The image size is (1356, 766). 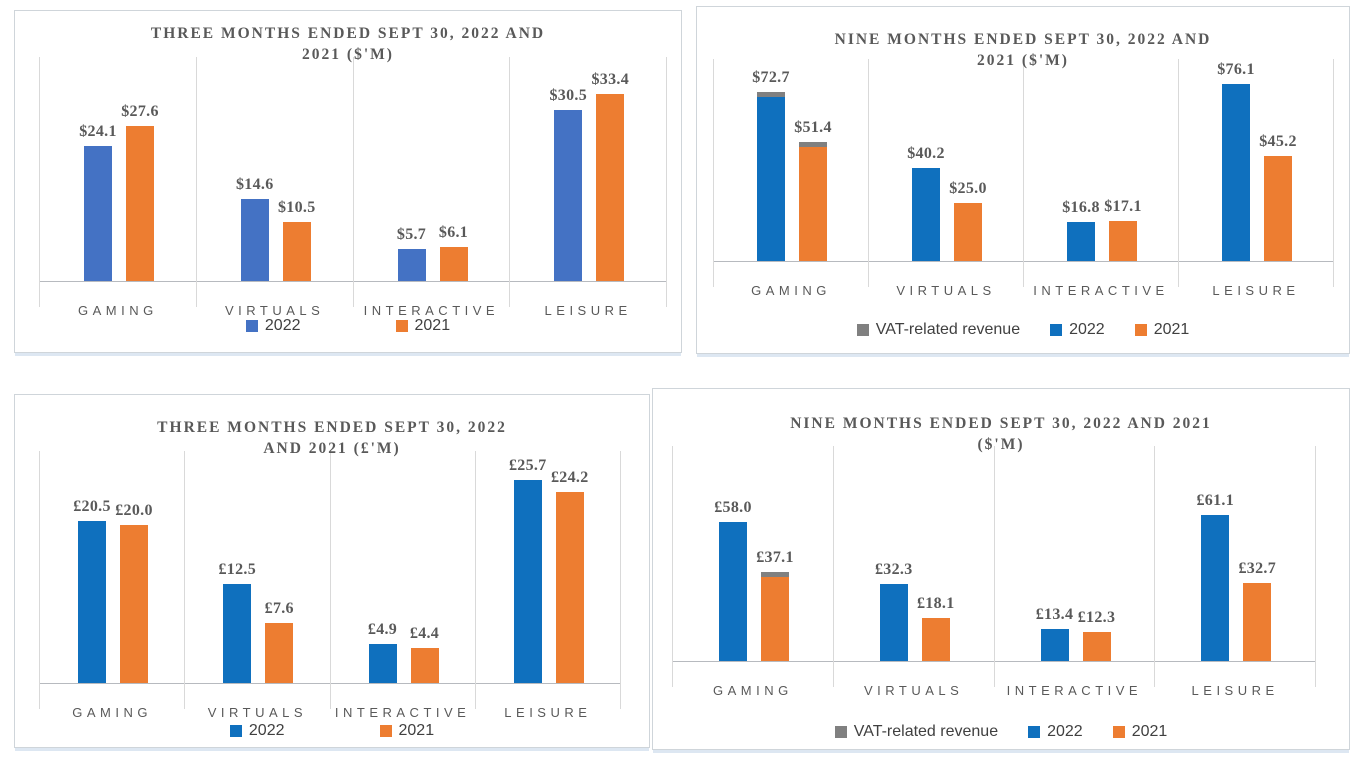 What do you see at coordinates (568, 95) in the screenshot?
I see `data-label: $30.5` at bounding box center [568, 95].